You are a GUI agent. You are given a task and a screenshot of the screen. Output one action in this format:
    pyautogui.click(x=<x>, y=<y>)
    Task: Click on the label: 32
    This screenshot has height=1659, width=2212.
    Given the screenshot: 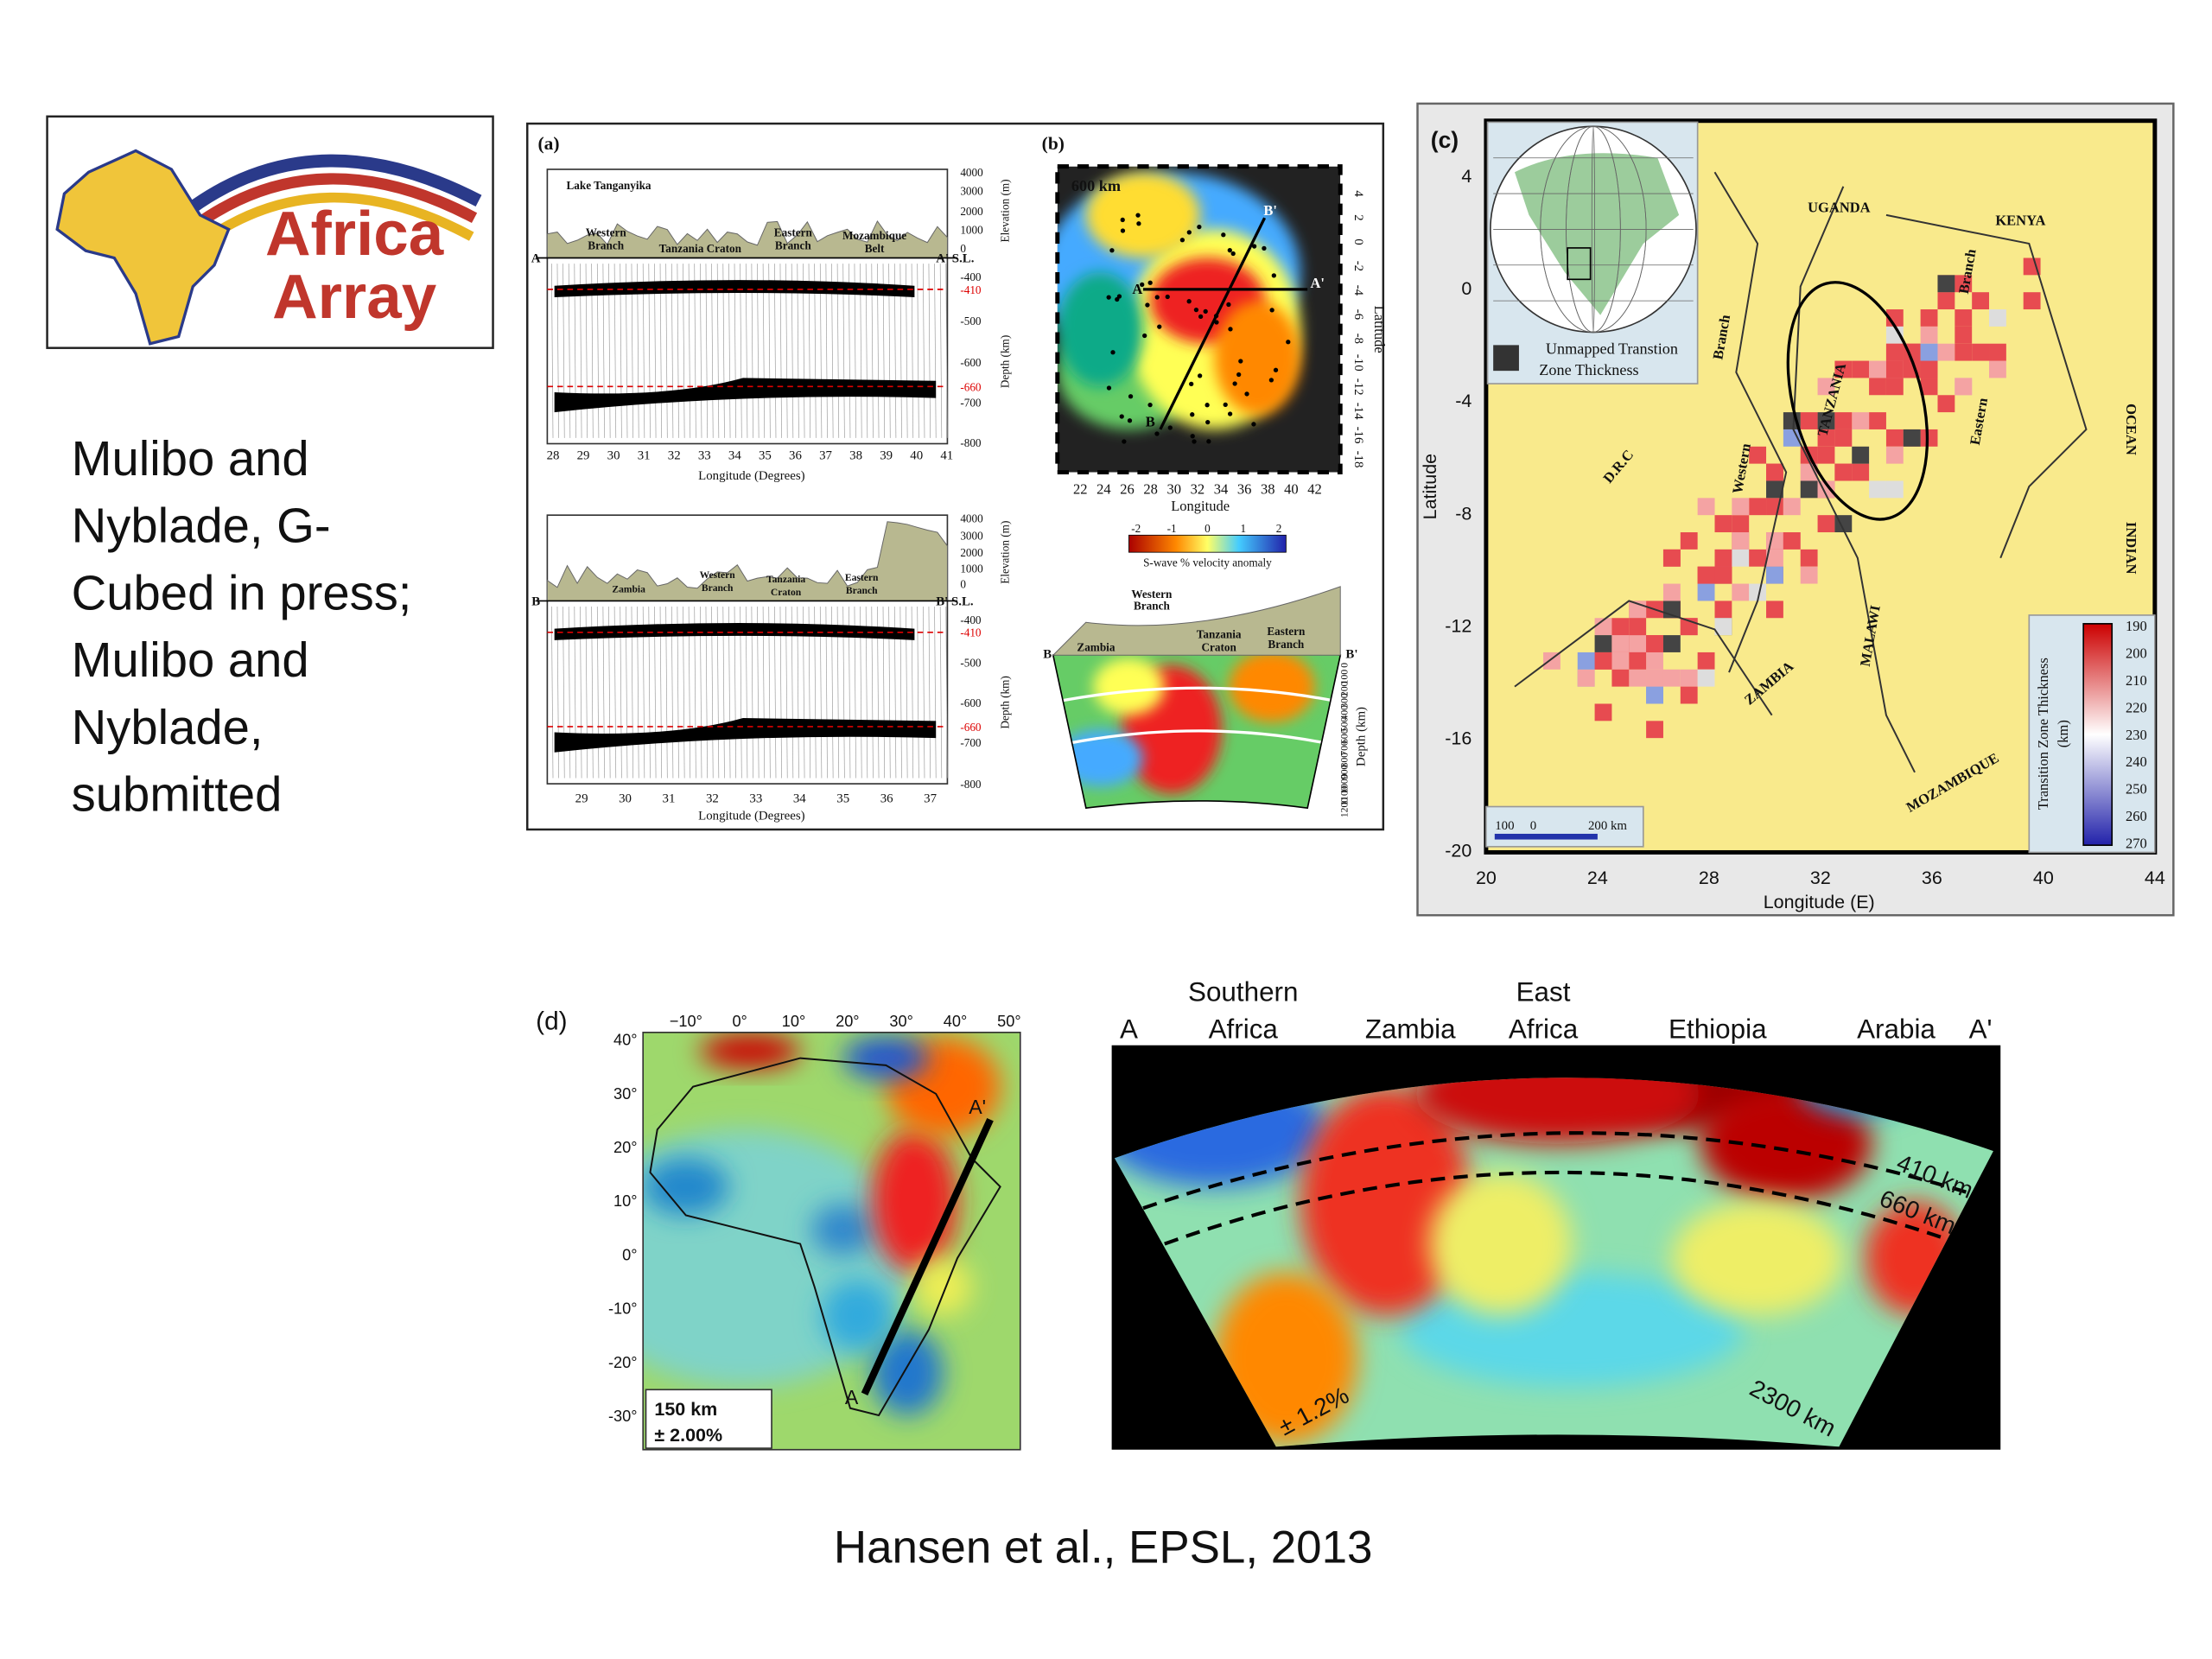 What is the action you would take?
    pyautogui.click(x=674, y=456)
    